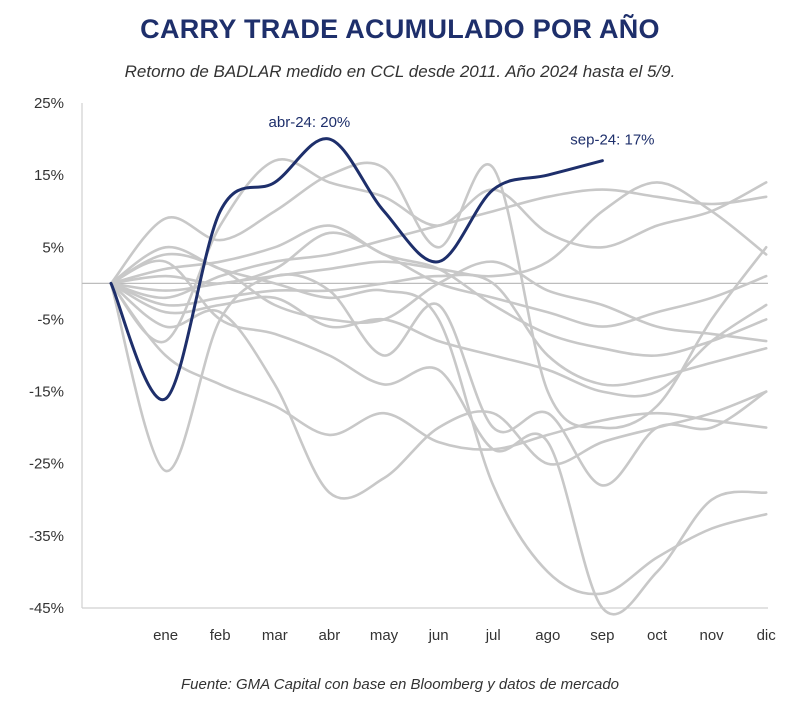 The height and width of the screenshot is (715, 800). I want to click on y-tick-label: -5%, so click(50, 319).